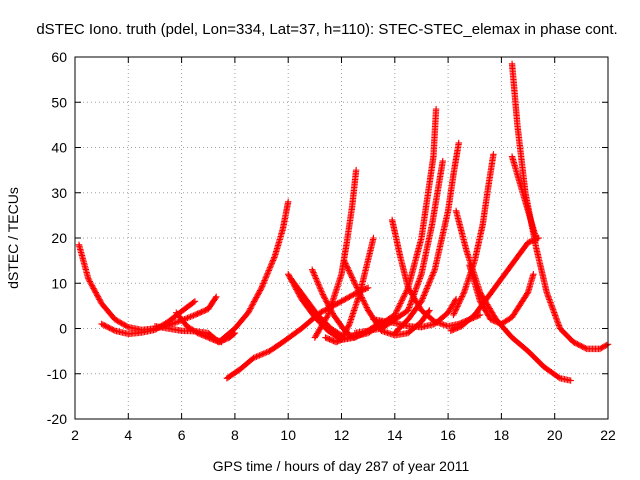 The image size is (640, 480). What do you see at coordinates (59, 148) in the screenshot?
I see `y-tick-label: 40` at bounding box center [59, 148].